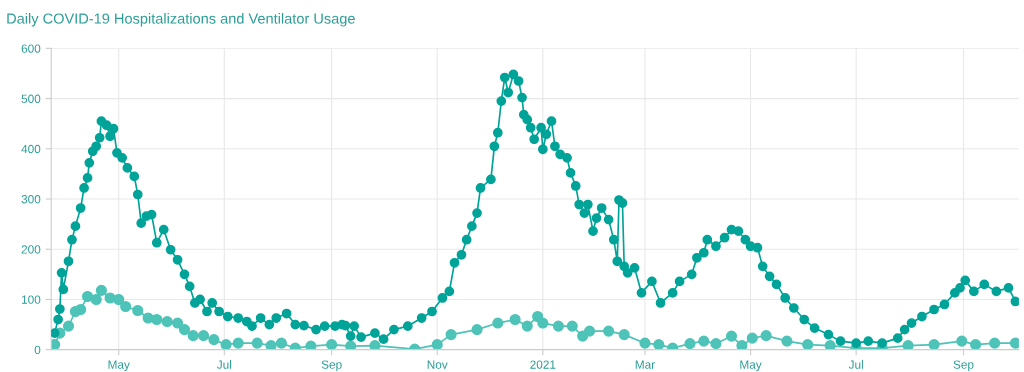  I want to click on x-tick-label: Mar, so click(645, 364).